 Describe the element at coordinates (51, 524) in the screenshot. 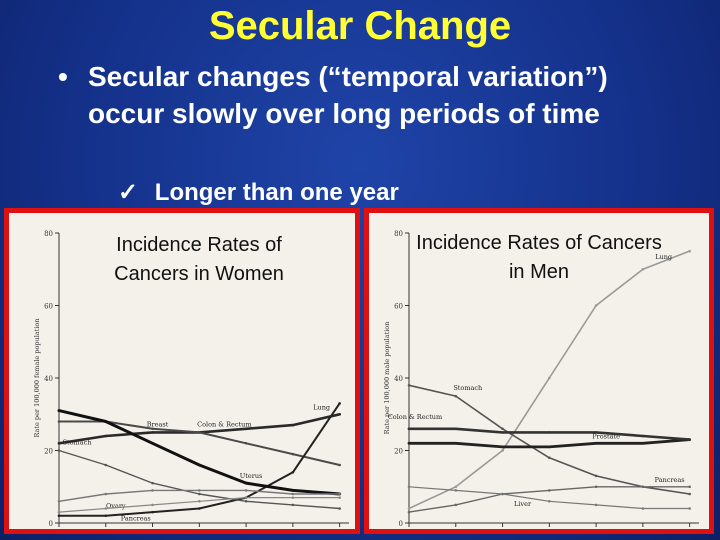

I see `women-y-tick-label: 0` at that location.